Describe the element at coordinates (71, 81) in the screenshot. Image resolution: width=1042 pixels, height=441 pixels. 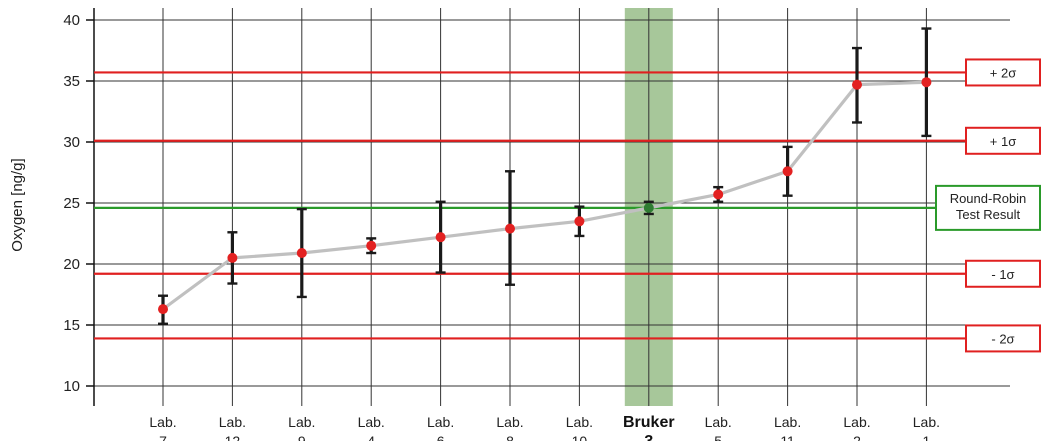
I see `y-tick-label: 35` at that location.